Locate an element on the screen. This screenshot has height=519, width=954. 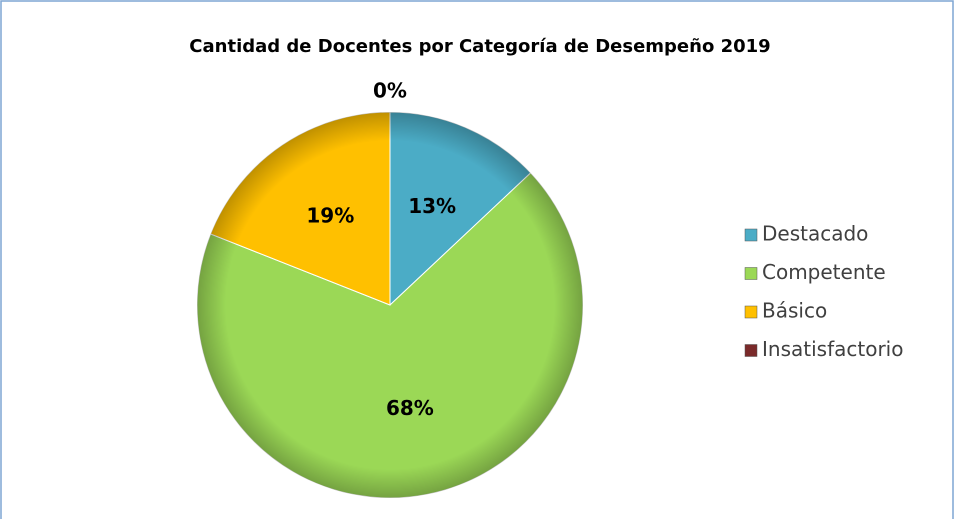
legend-label: Básico is located at coordinates (794, 311).